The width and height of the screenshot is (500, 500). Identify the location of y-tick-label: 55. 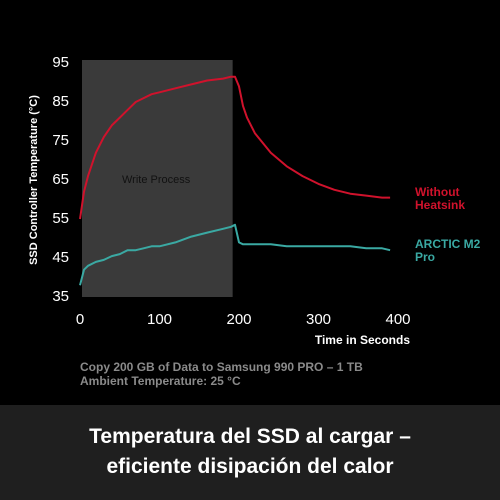
(60, 218).